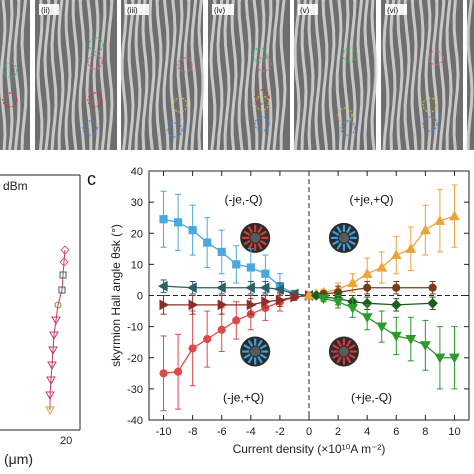 The width and height of the screenshot is (474, 474). What do you see at coordinates (305, 10) in the screenshot?
I see `panel-label-v: (v)` at bounding box center [305, 10].